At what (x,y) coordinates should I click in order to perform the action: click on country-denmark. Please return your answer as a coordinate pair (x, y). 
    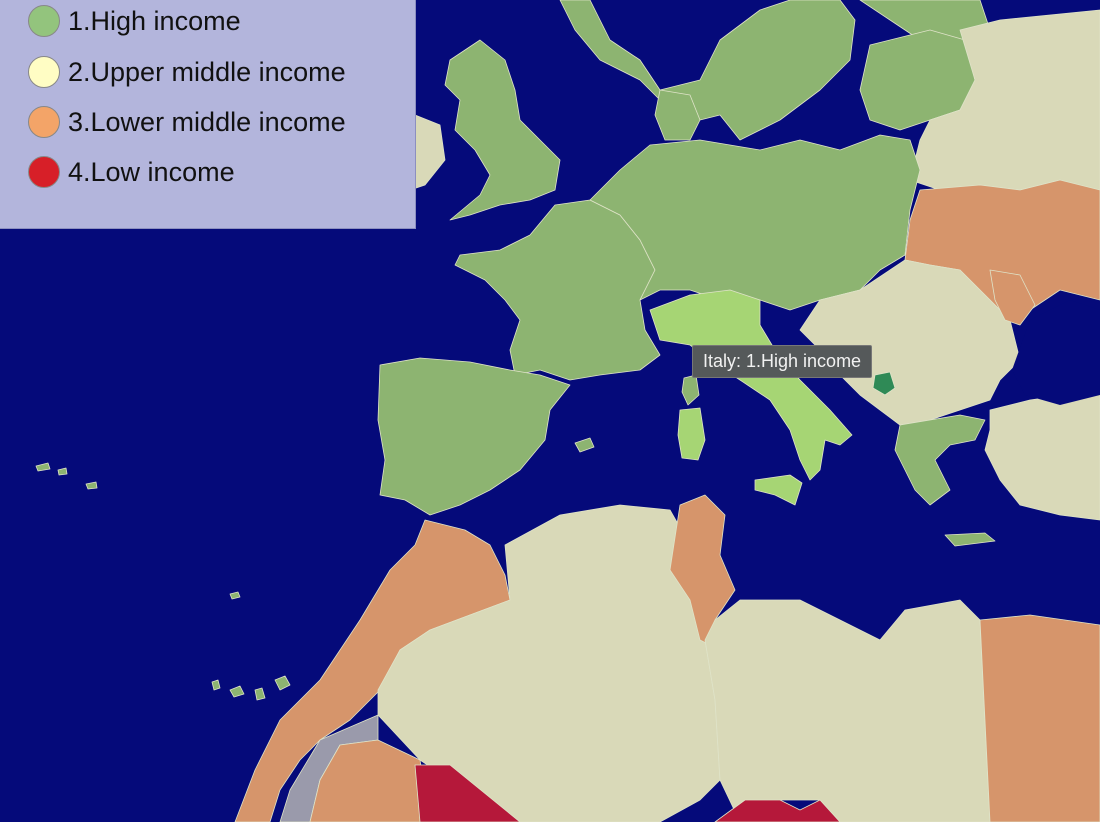
    Looking at the image, I should click on (677, 115).